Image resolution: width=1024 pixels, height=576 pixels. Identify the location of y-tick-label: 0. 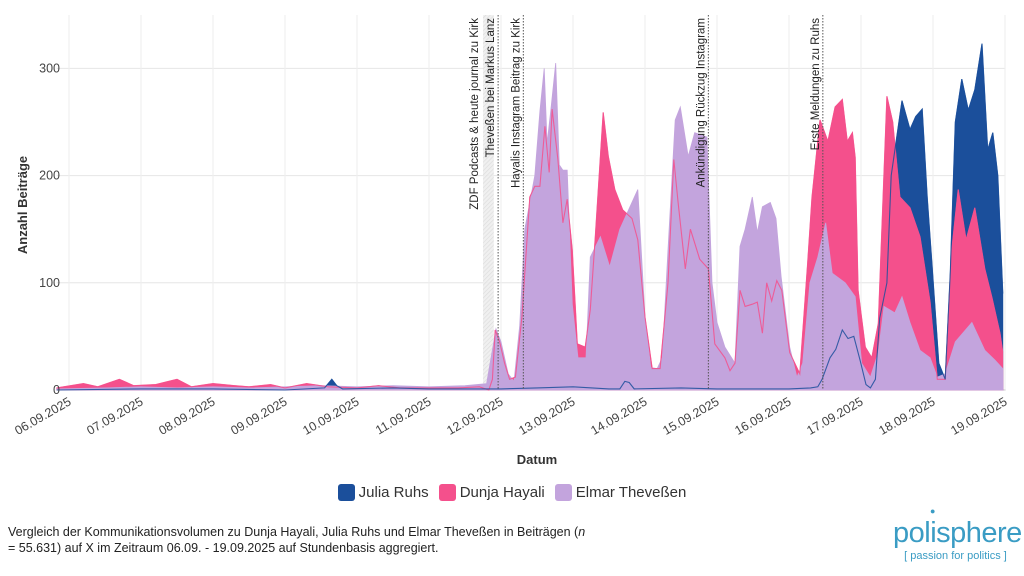
(56, 390).